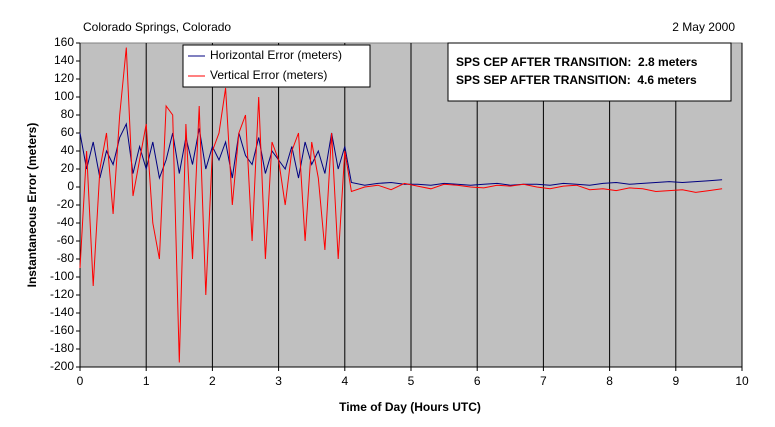 The width and height of the screenshot is (775, 427). What do you see at coordinates (742, 381) in the screenshot?
I see `x-tick-label: 10` at bounding box center [742, 381].